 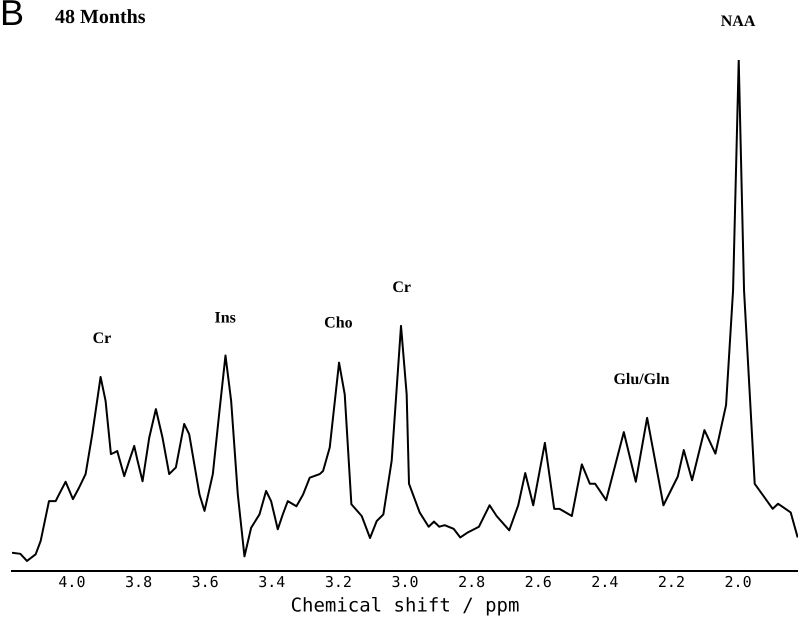 What do you see at coordinates (538, 582) in the screenshot?
I see `x-tick-label: 2.6` at bounding box center [538, 582].